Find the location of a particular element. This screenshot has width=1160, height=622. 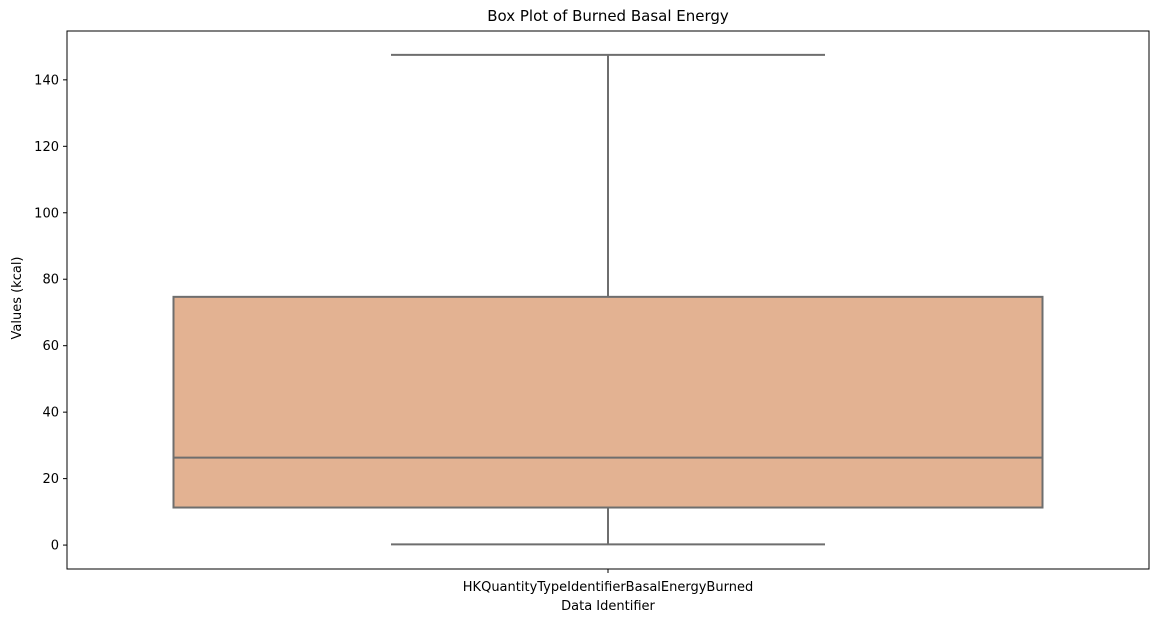

y-tick-label: 80 is located at coordinates (50, 280).